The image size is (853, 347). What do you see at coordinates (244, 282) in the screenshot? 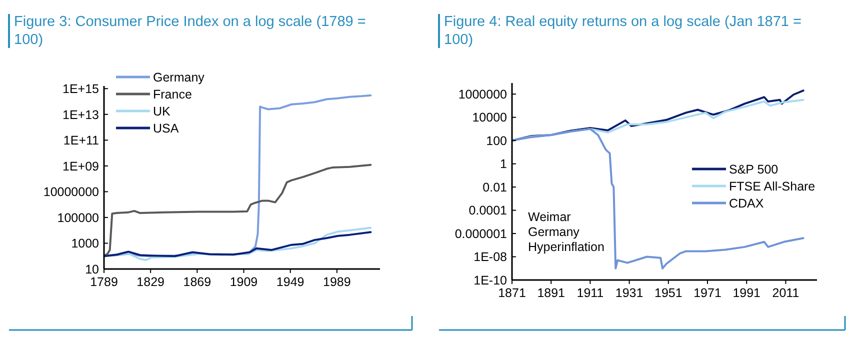
I see `x-tick-label: 1909` at bounding box center [244, 282].